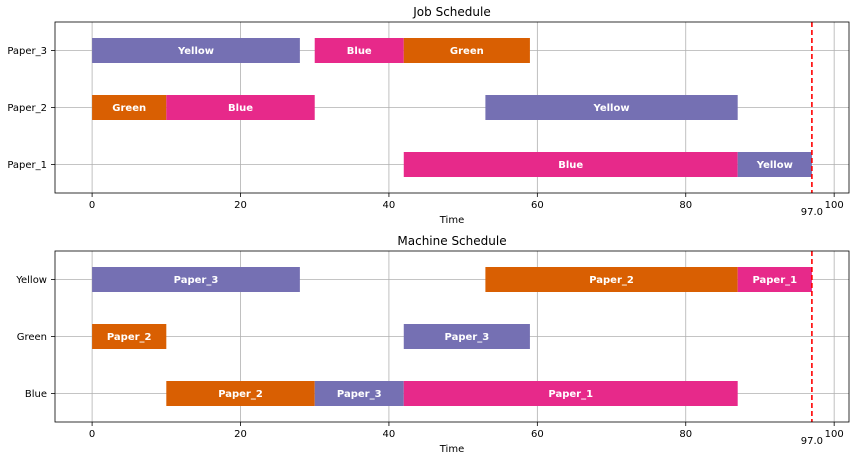 This screenshot has height=460, width=856. What do you see at coordinates (32, 337) in the screenshot?
I see `y-tick-label: Green` at bounding box center [32, 337].